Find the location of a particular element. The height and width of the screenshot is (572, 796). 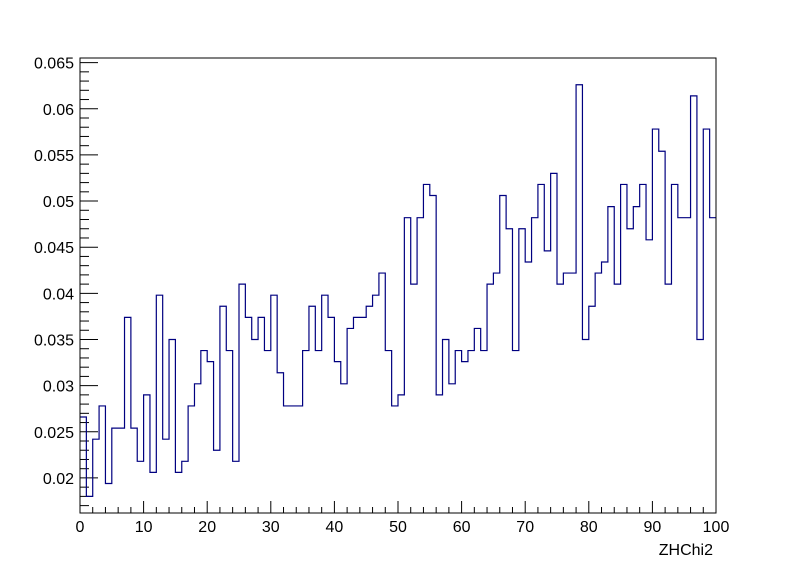

y-tick-label: 0.055 is located at coordinates (54, 156).